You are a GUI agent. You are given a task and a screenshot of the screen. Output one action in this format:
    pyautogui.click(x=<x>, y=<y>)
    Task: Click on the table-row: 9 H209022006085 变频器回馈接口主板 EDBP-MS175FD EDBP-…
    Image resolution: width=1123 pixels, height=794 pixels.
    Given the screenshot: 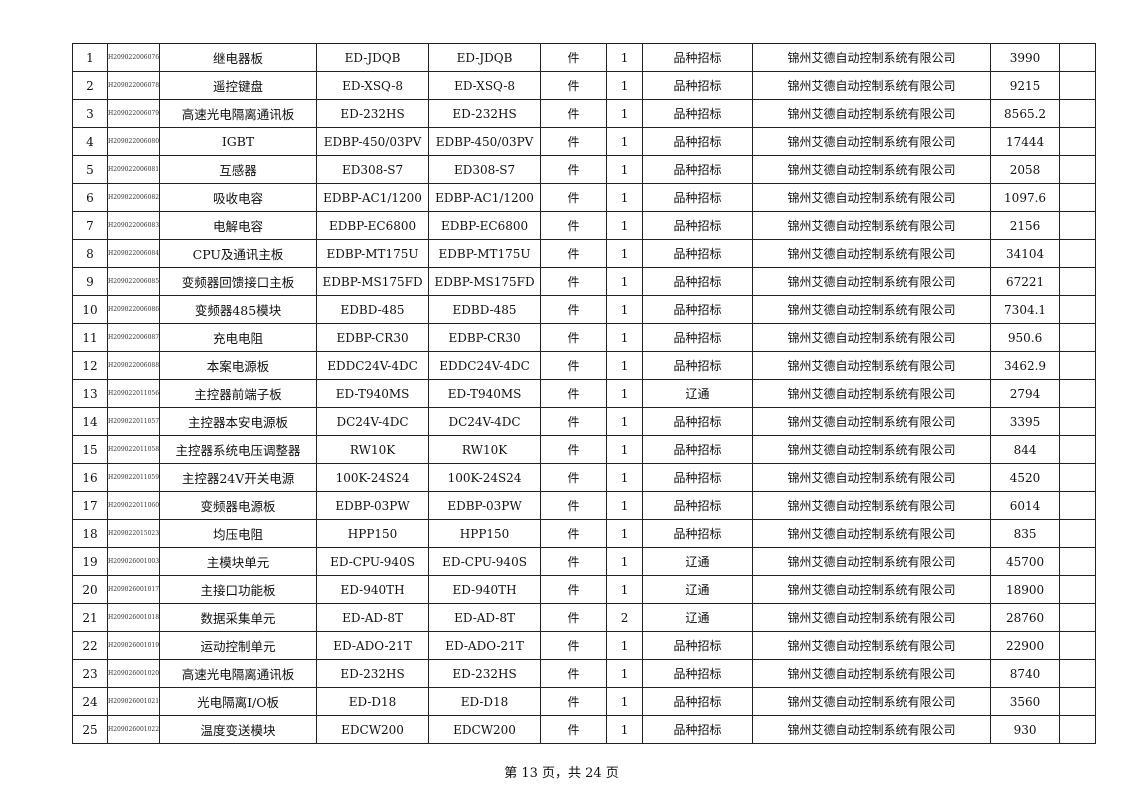 What is the action you would take?
    pyautogui.click(x=584, y=281)
    